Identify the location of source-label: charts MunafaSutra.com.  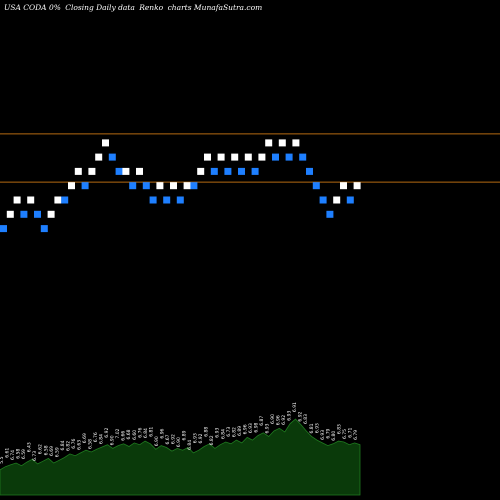
(215, 7).